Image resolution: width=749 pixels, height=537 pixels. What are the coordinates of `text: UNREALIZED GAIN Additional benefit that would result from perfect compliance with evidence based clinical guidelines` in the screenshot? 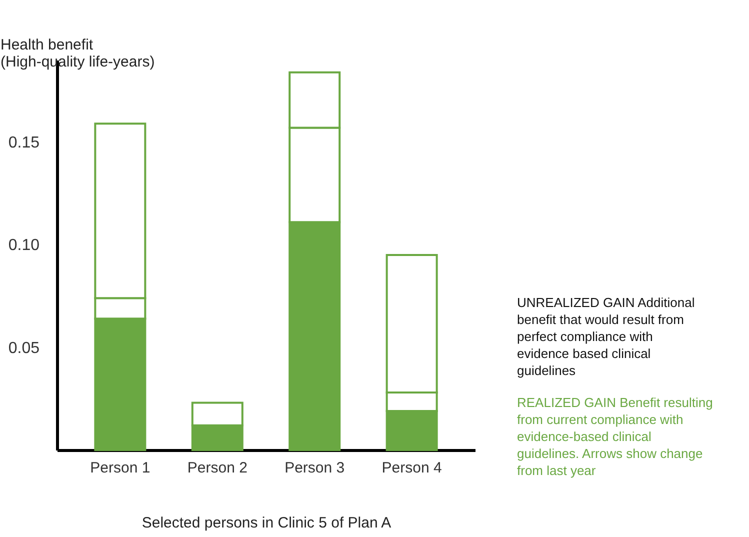 It's located at (606, 336).